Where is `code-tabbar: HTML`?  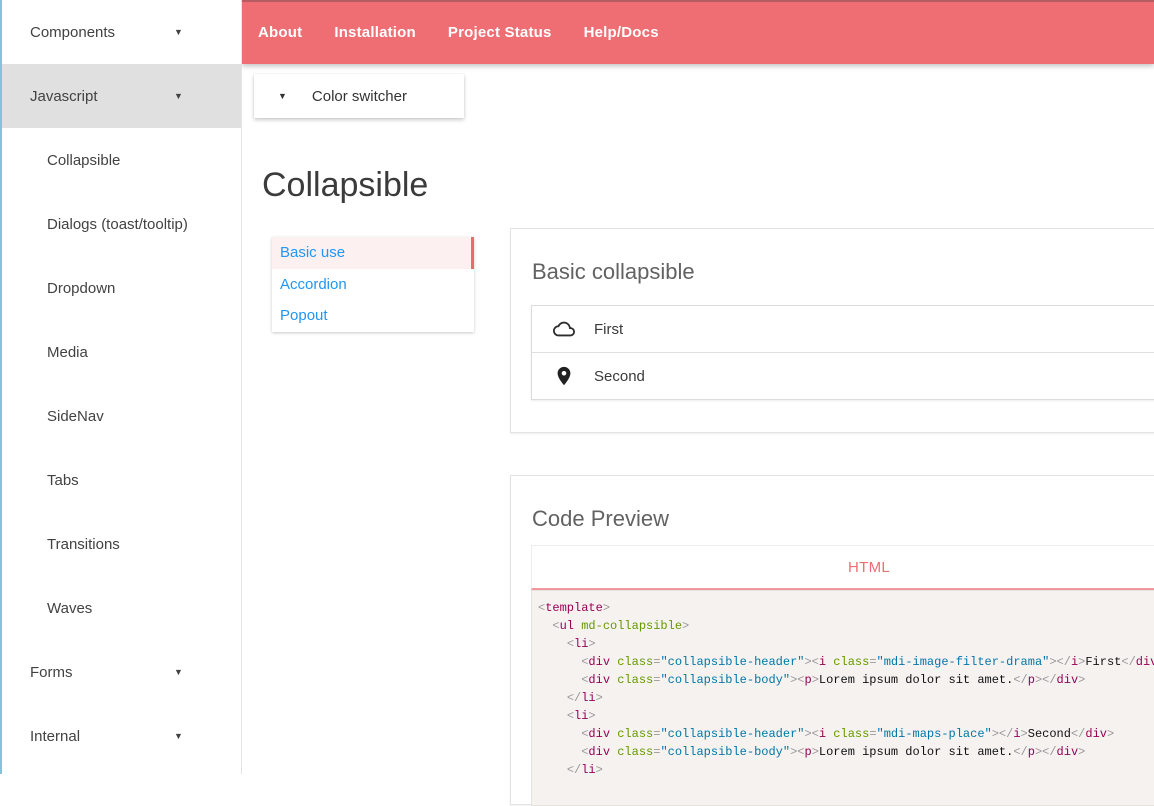 code-tabbar: HTML is located at coordinates (842, 567).